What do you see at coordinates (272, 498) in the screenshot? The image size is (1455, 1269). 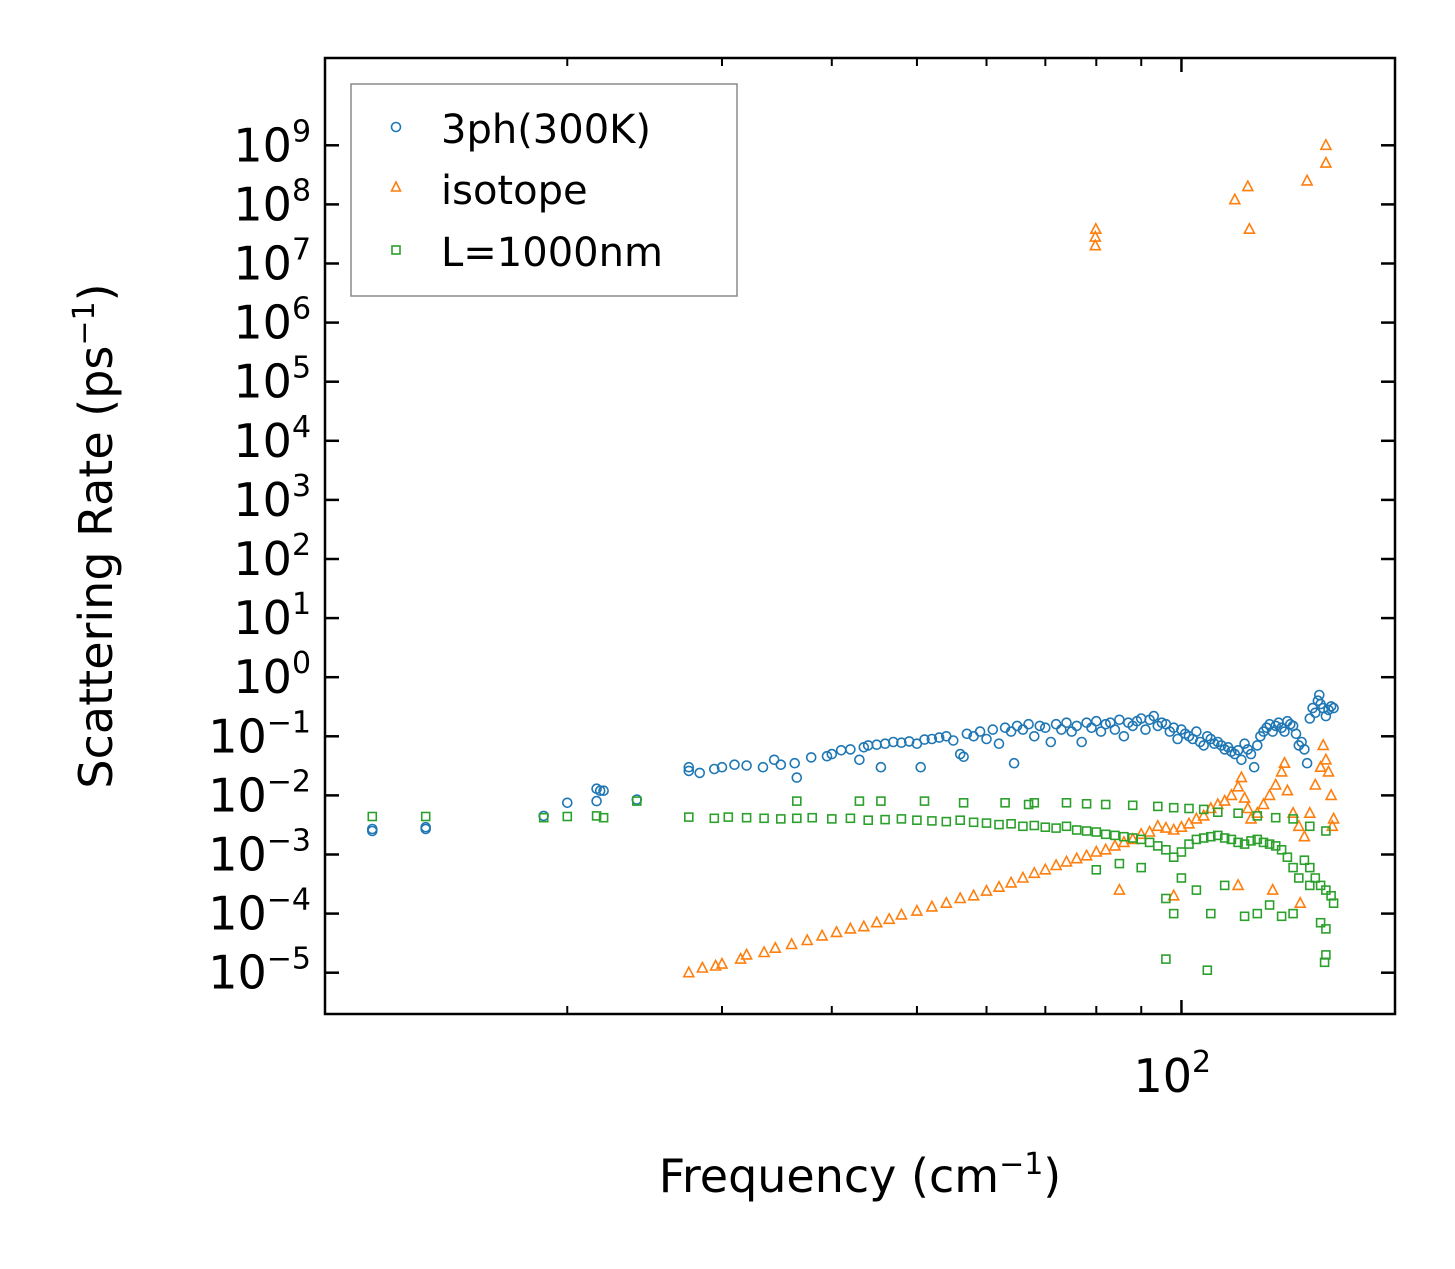 I see `y-tick-label: 103` at bounding box center [272, 498].